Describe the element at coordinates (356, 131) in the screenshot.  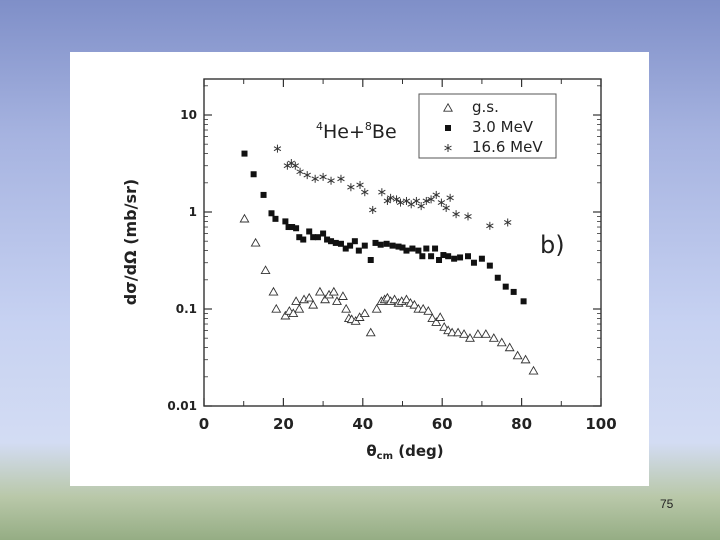
I see `reaction-label: 4He+8Be` at that location.